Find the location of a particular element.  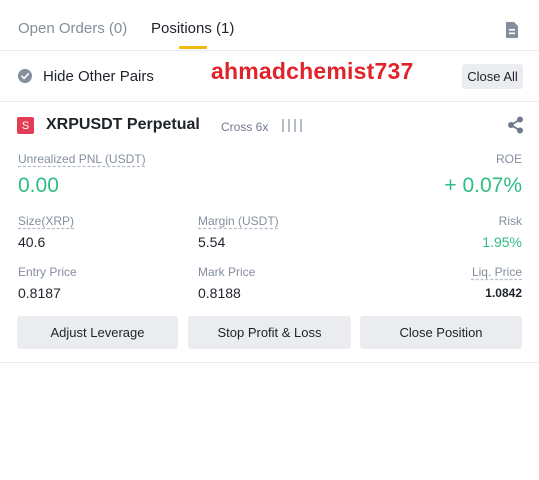

entry-price-label: Entry Price is located at coordinates (47, 272).